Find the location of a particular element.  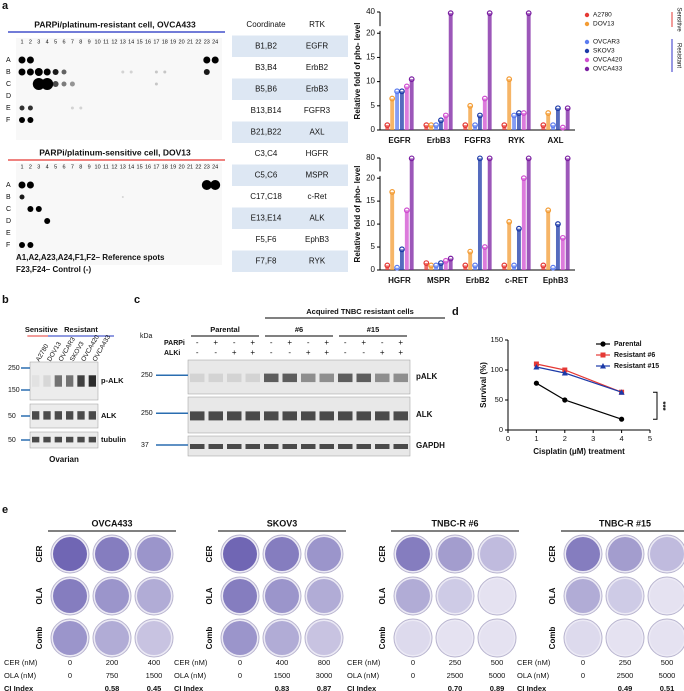

column-number: 19 is located at coordinates (173, 42).